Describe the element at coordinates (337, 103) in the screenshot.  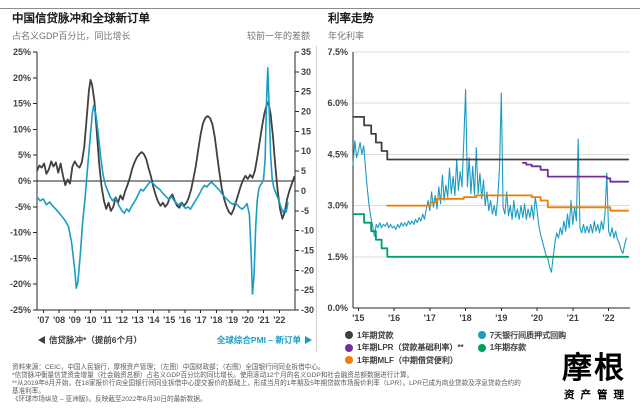
I see `svg-text: 6.0%` at that location.